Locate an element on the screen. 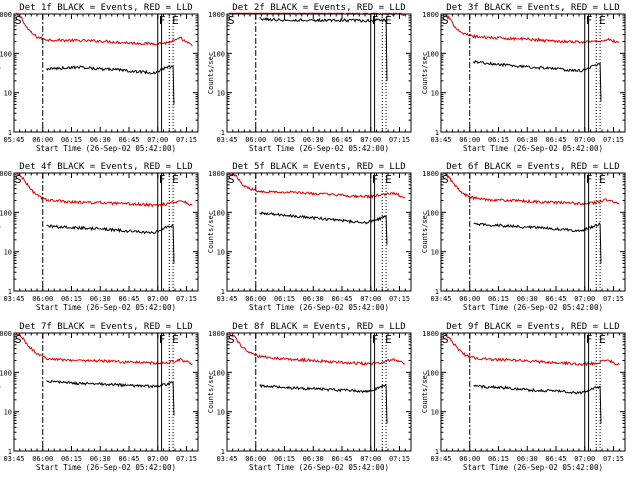 The width and height of the screenshot is (640, 484). panel-title: Det 2f BLACK = Events, RED = LLD is located at coordinates (318, 8).